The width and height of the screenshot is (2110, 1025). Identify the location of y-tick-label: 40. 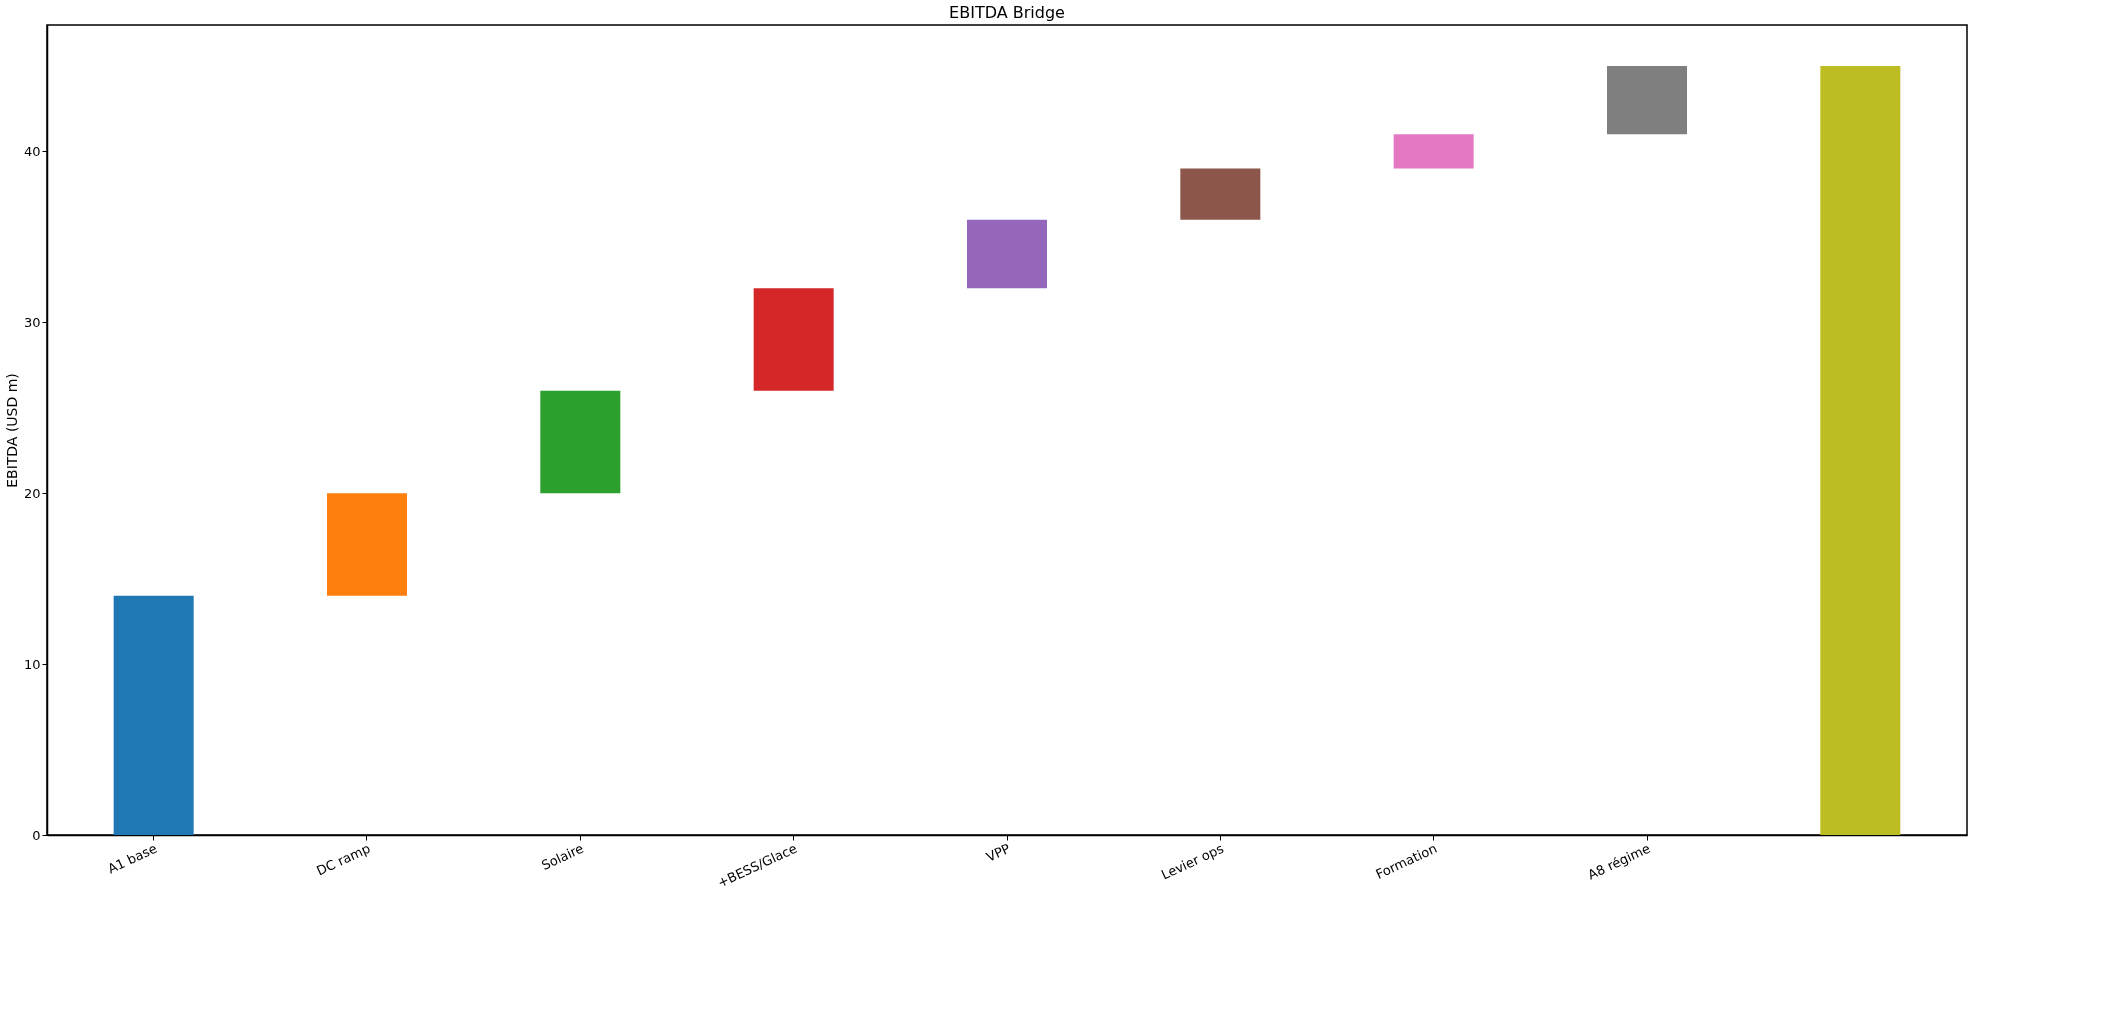
(32, 151).